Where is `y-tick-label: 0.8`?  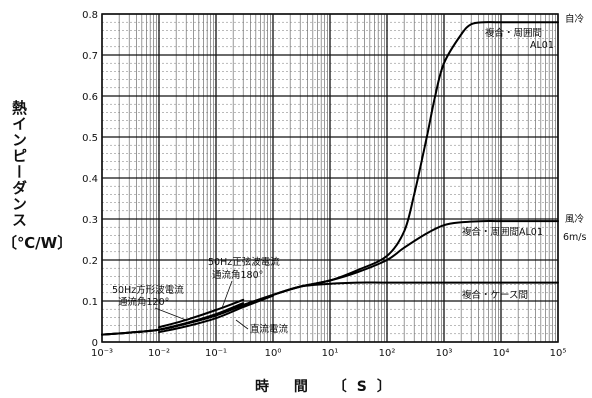 y-tick-label: 0.8 is located at coordinates (90, 15).